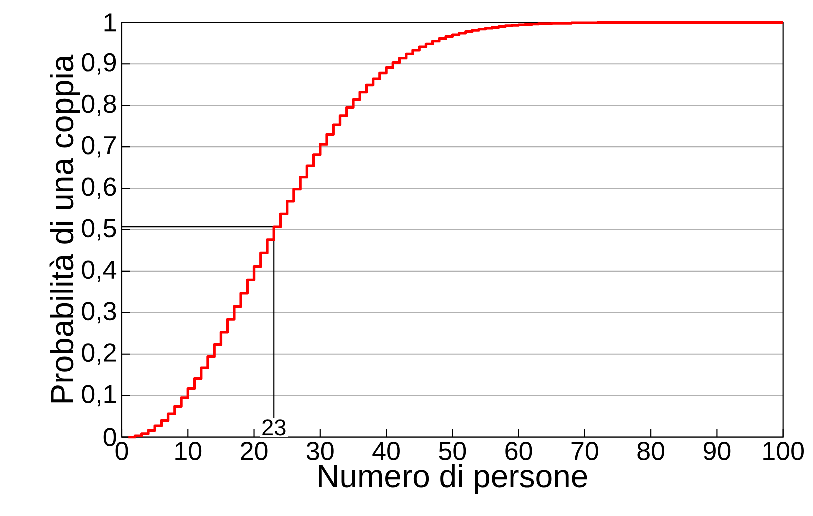 Image resolution: width=813 pixels, height=516 pixels. I want to click on x-tick-label: 70, so click(585, 451).